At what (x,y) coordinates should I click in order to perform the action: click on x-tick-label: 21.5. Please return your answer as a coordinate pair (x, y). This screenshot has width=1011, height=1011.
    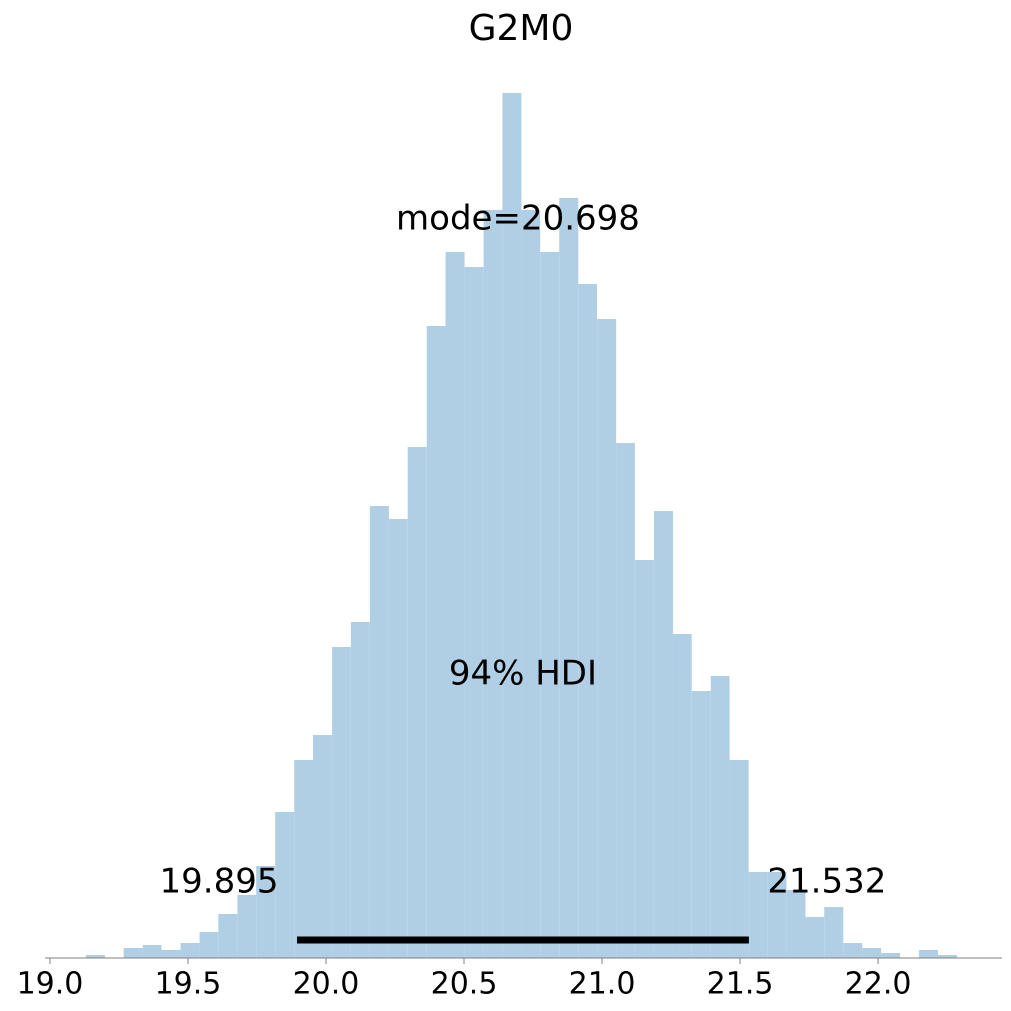
    Looking at the image, I should click on (740, 984).